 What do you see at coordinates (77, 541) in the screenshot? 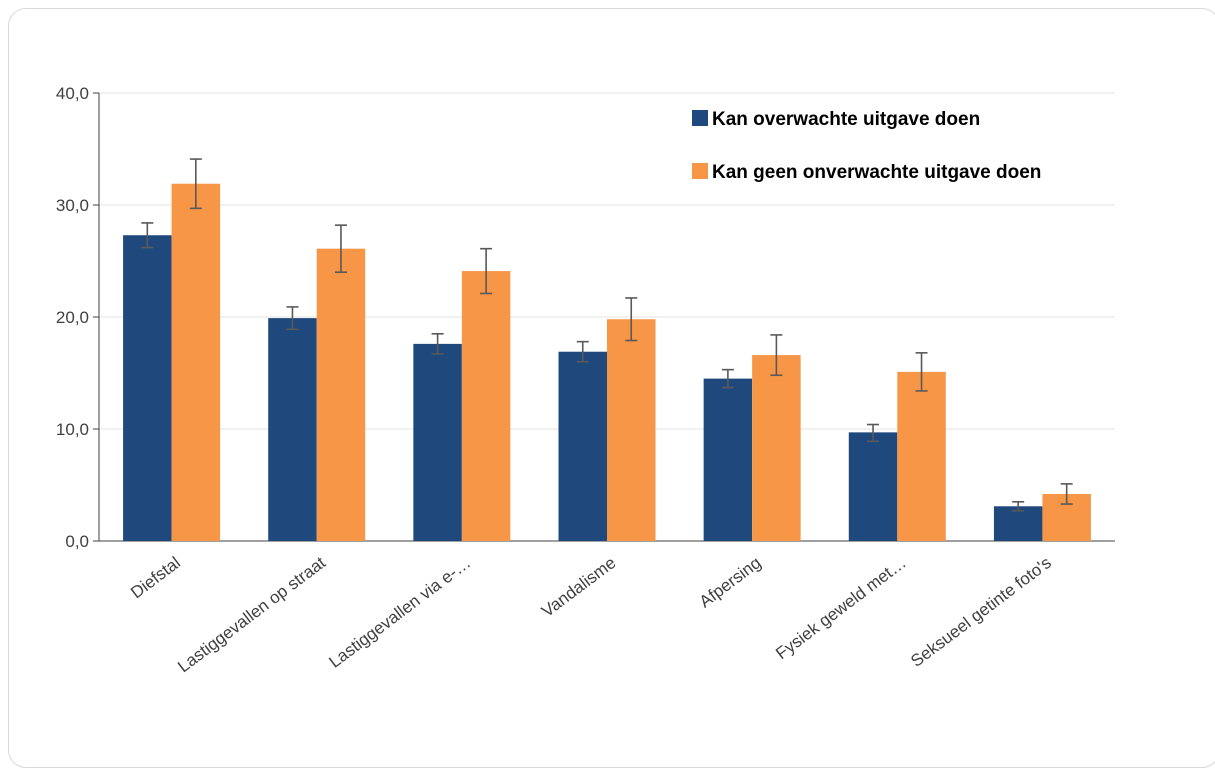
I see `y-tick-label: 0,0` at bounding box center [77, 541].